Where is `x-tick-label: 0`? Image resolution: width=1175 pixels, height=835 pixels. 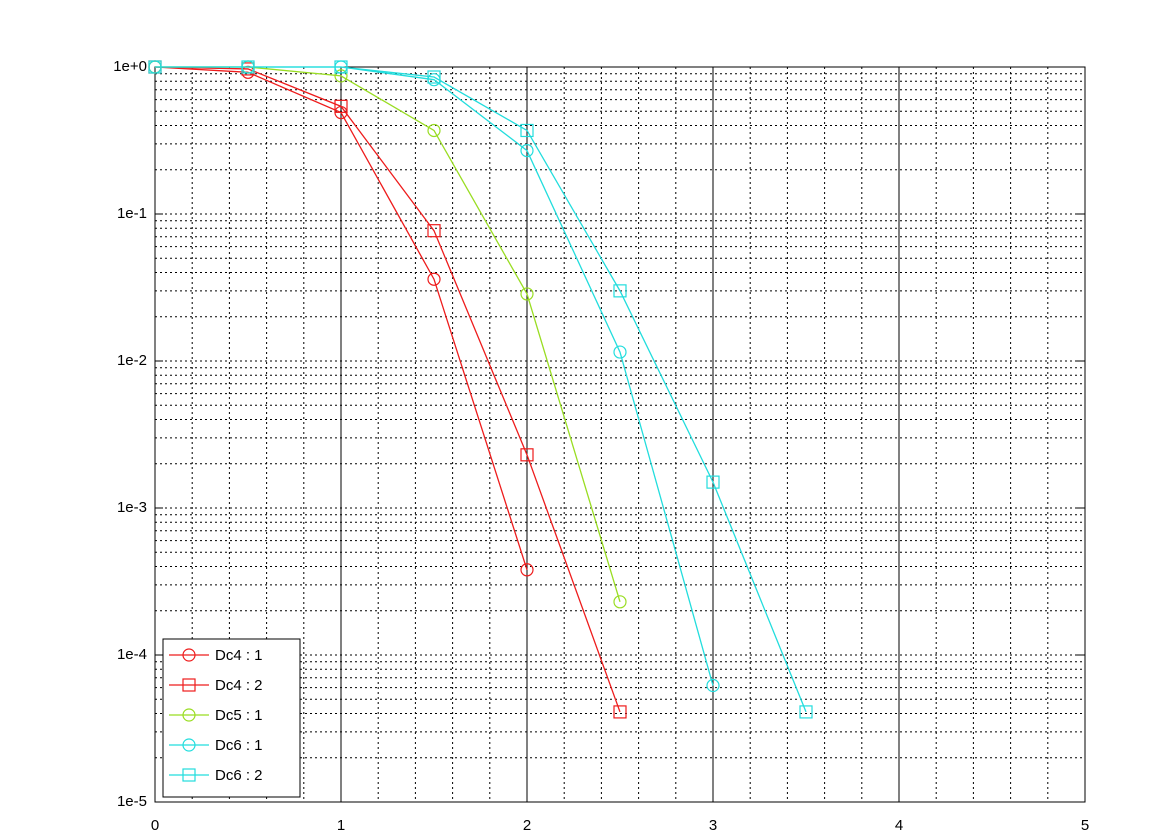 x-tick-label: 0 is located at coordinates (155, 825).